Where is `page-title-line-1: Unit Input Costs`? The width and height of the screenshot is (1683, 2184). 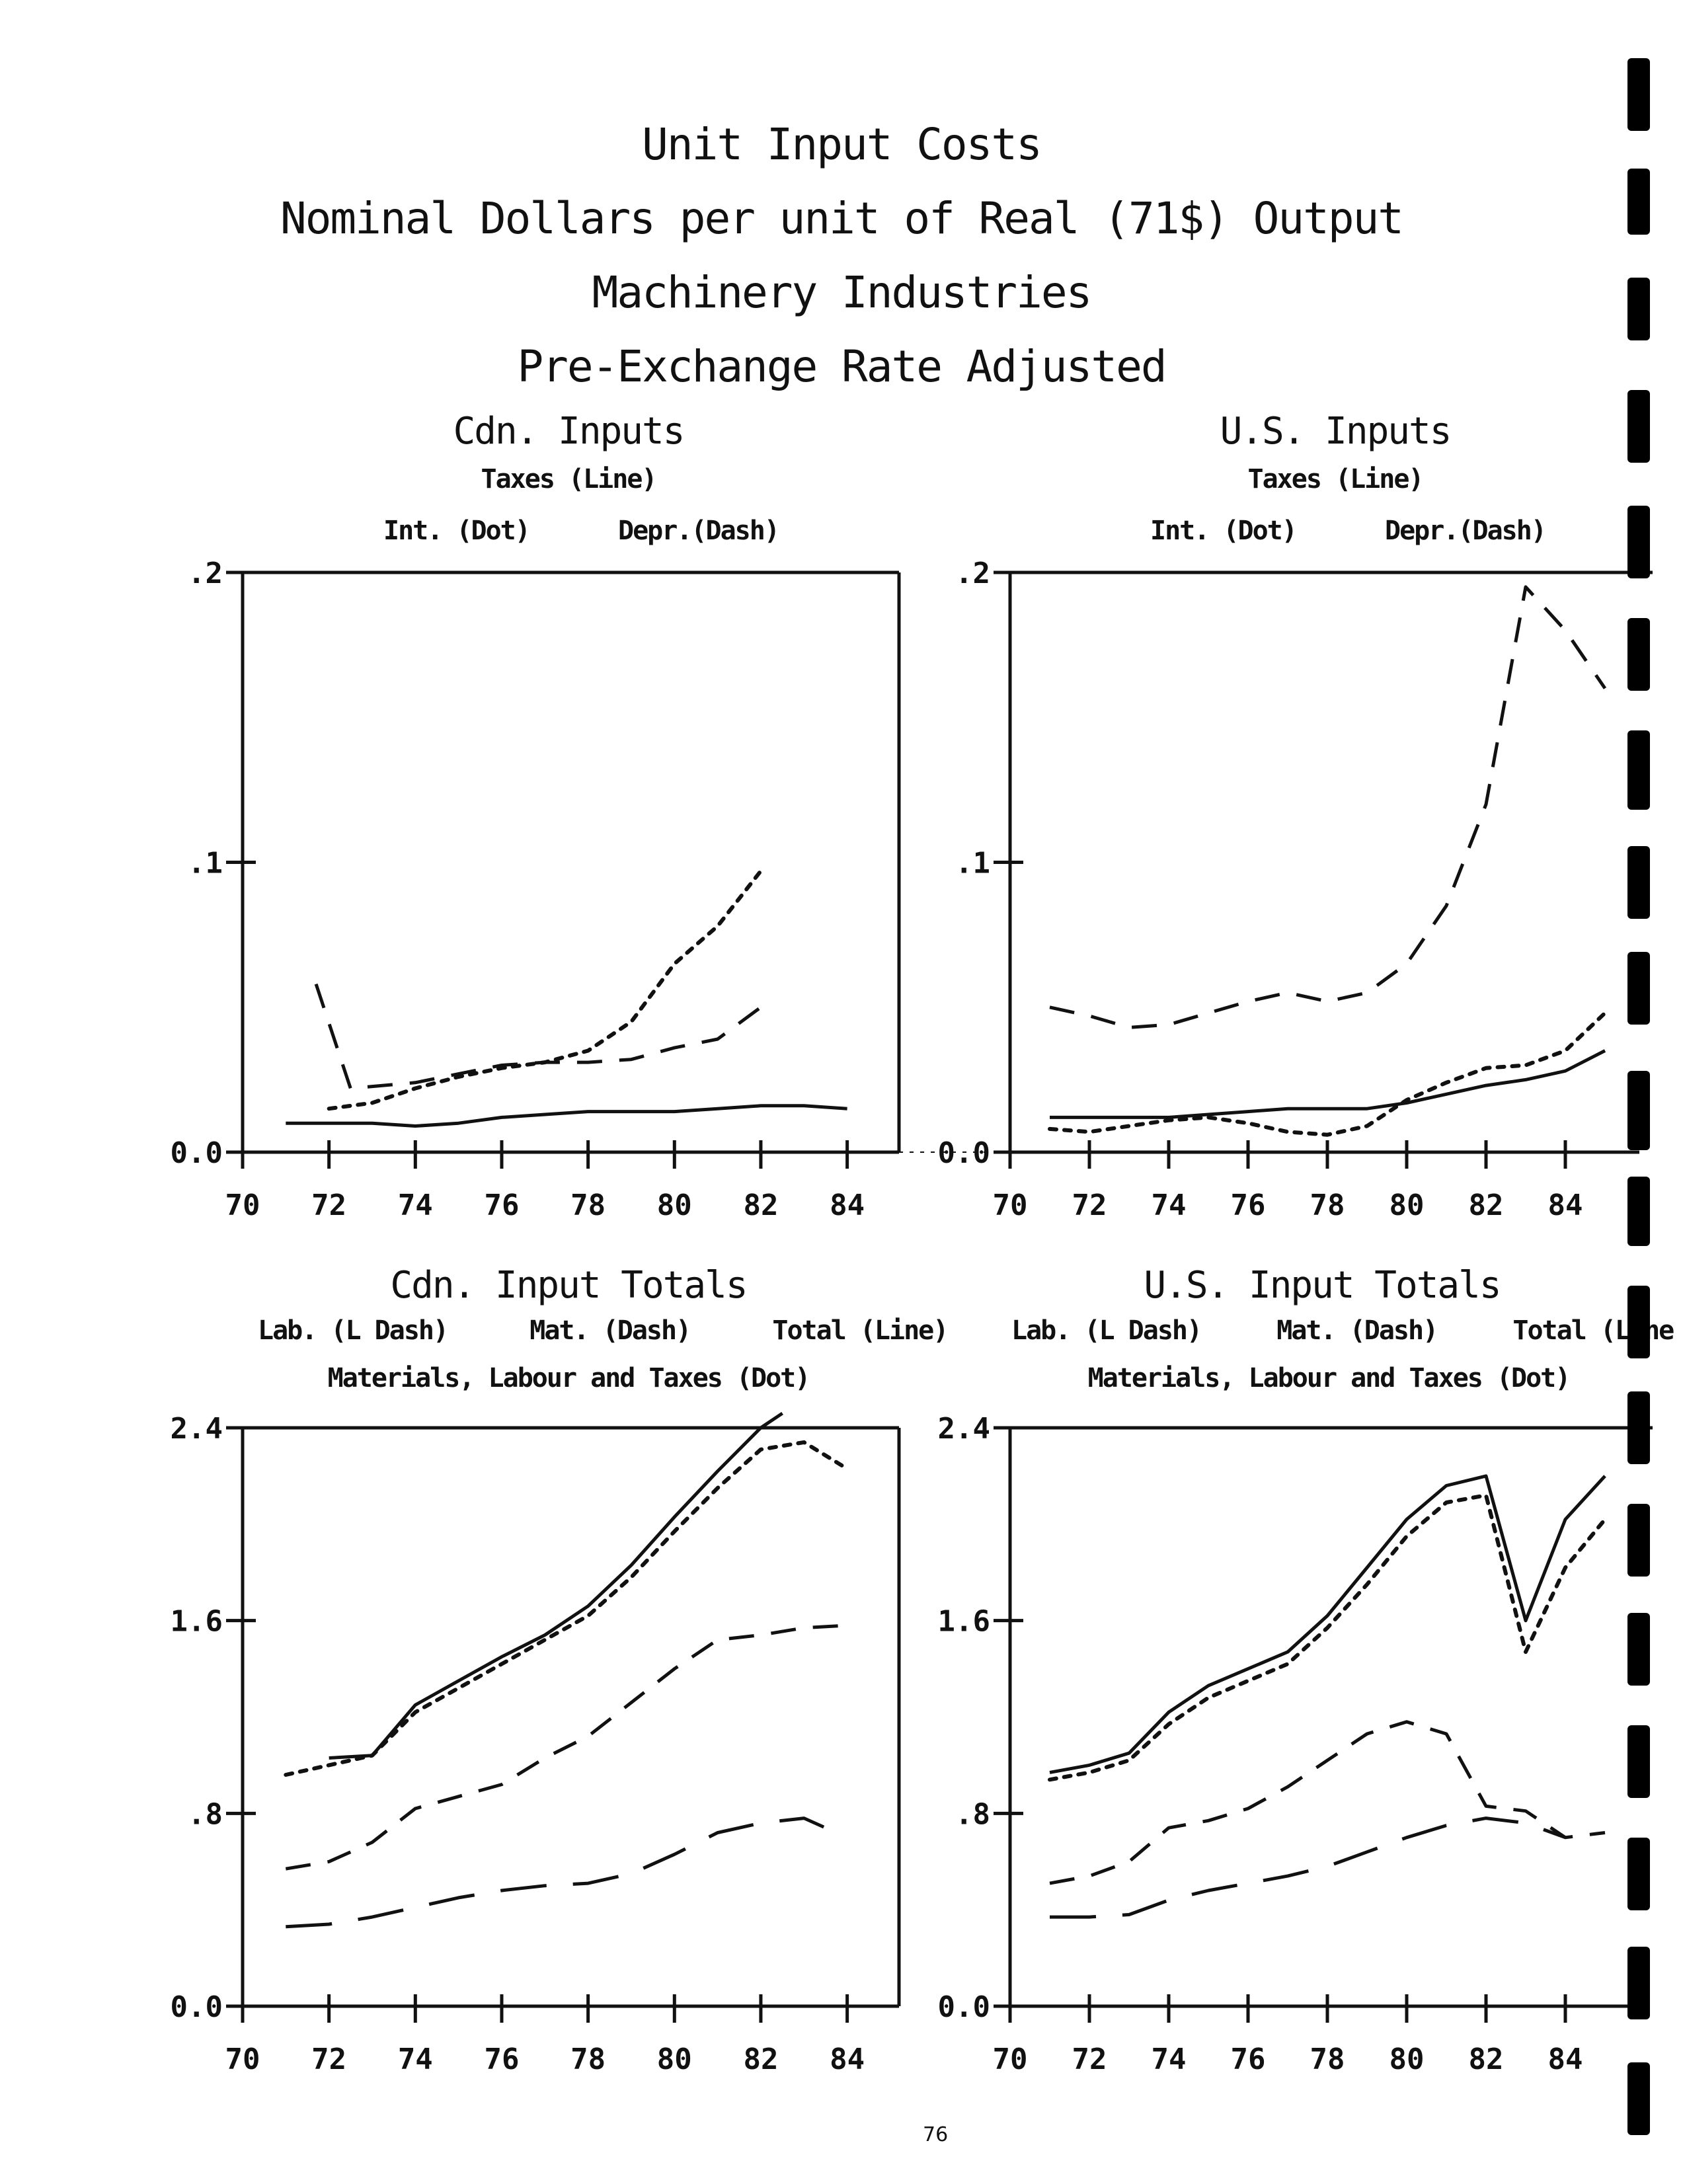
page-title-line-1: Unit Input Costs is located at coordinates (842, 144).